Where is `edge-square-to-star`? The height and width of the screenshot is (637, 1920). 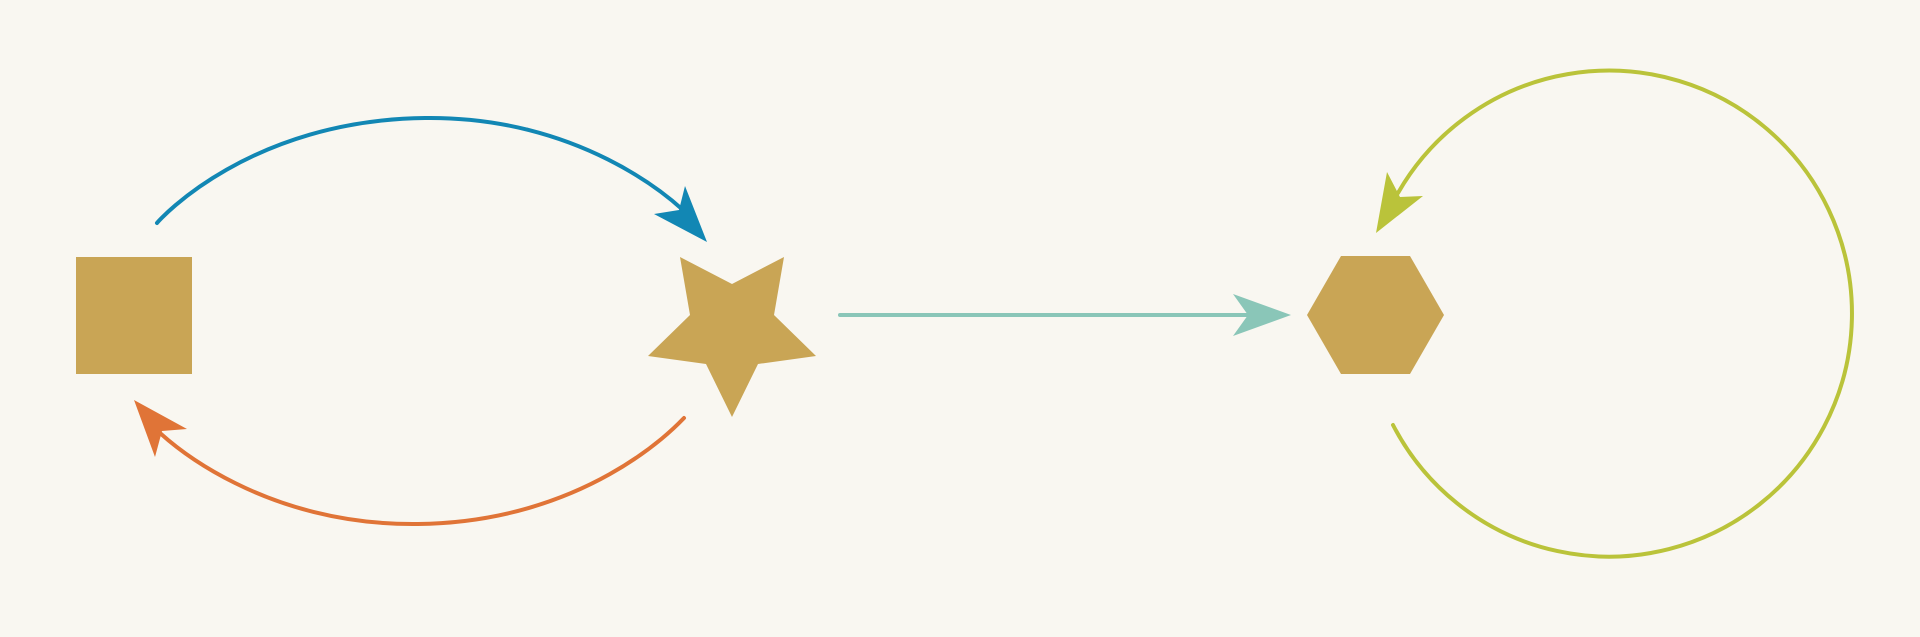 edge-square-to-star is located at coordinates (431, 178).